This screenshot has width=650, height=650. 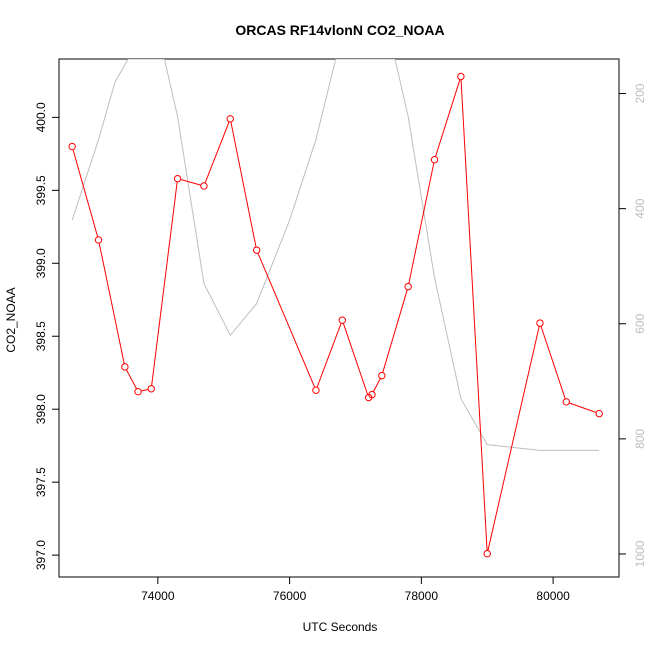 What do you see at coordinates (290, 596) in the screenshot?
I see `x-tick-label: 76000` at bounding box center [290, 596].